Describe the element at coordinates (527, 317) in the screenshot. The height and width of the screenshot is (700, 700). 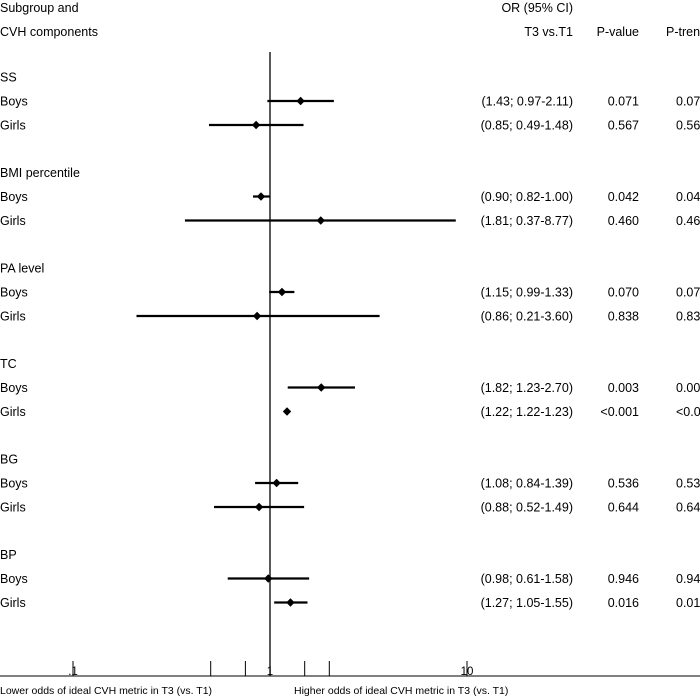
I see `ci-text: (0.86; 0.21-3.60)` at that location.